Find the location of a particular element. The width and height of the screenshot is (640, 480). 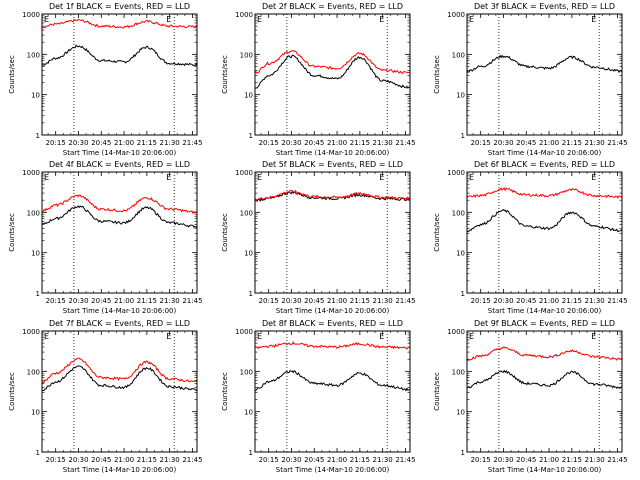

chart-title: Det 9f BLACK = Events, RED = LLD is located at coordinates (544, 323).